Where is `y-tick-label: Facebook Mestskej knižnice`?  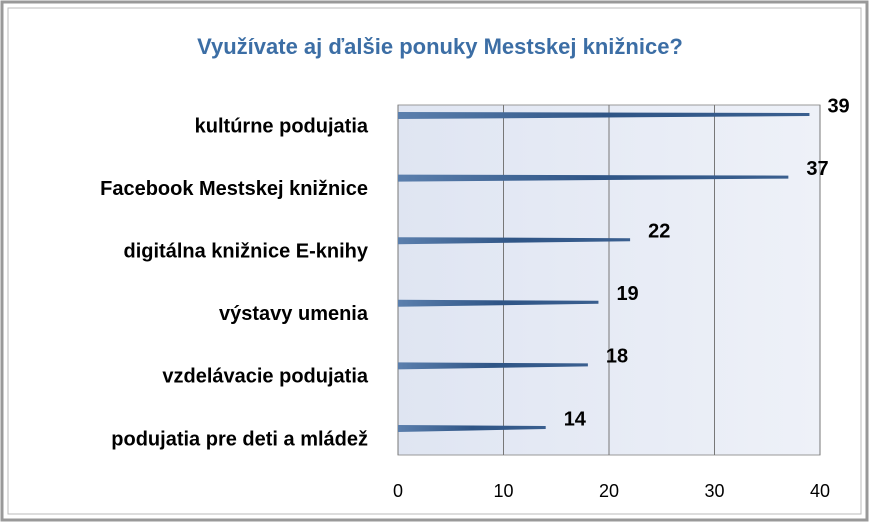 y-tick-label: Facebook Mestskej knižnice is located at coordinates (234, 189).